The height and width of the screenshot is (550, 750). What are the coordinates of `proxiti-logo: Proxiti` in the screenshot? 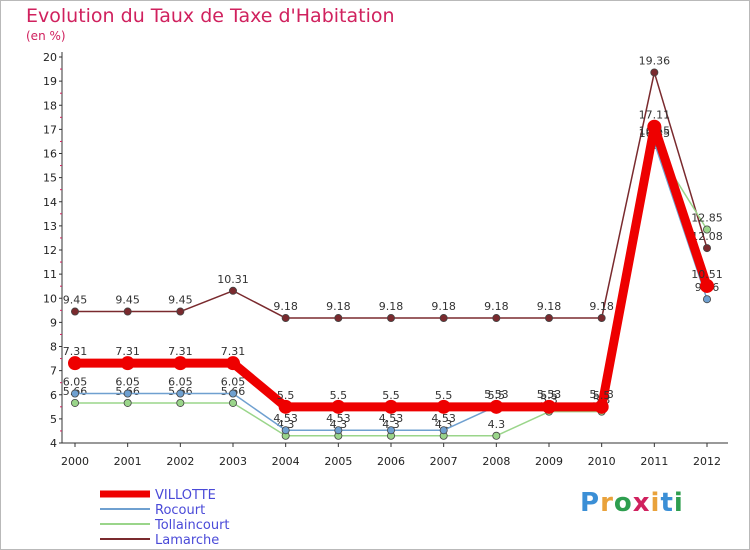 It's located at (632, 503).